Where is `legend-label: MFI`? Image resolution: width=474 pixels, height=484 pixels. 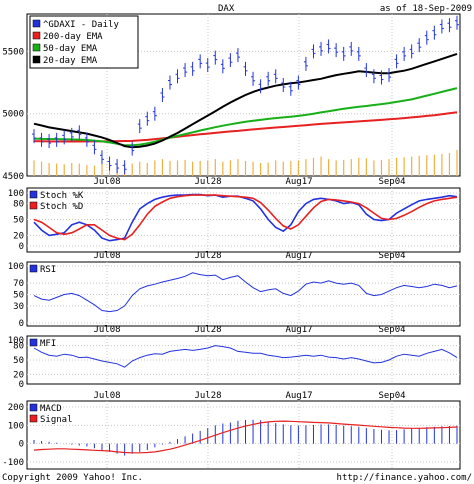
legend-label: MFI is located at coordinates (48, 344).